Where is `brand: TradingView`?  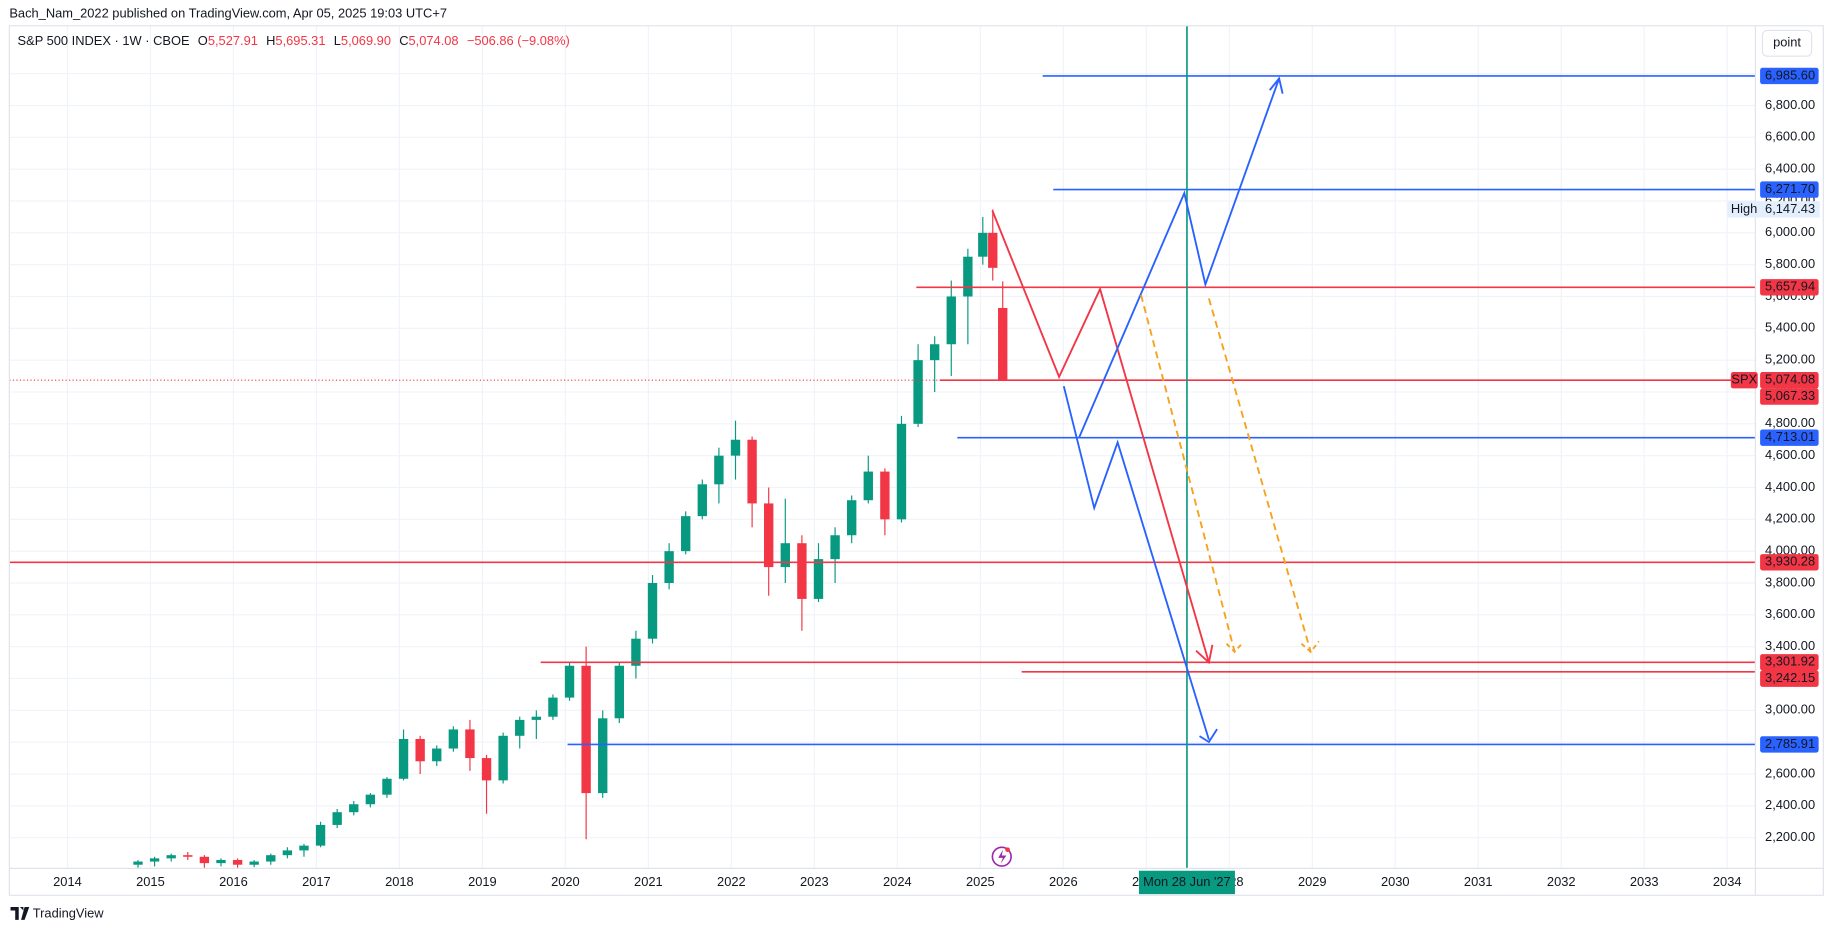 brand: TradingView is located at coordinates (57, 912).